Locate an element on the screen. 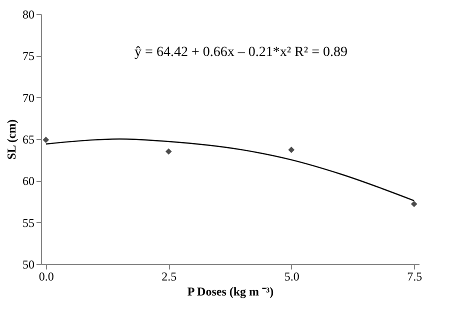 The image size is (456, 325). y-tick-label: 50 is located at coordinates (28, 265).